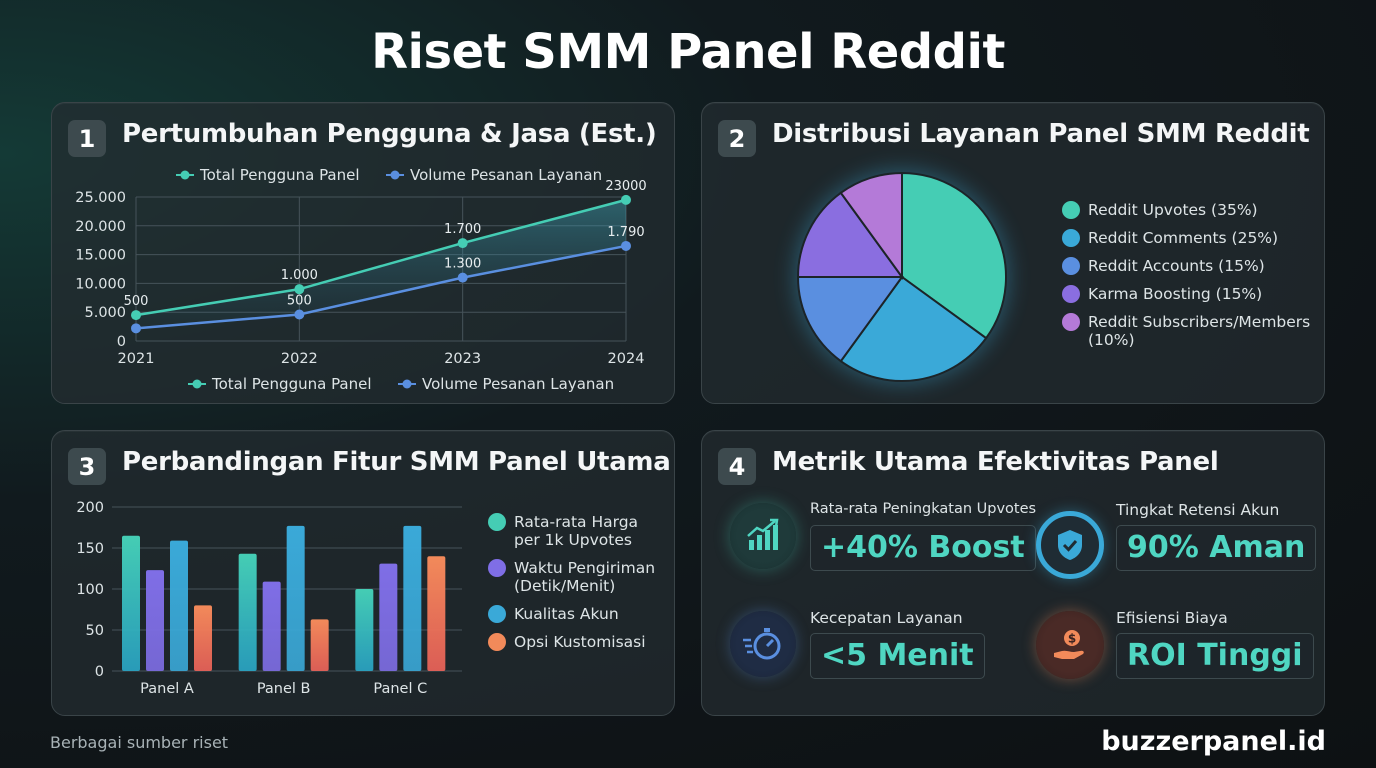 This screenshot has height=768, width=1376. Describe the element at coordinates (737, 138) in the screenshot. I see `panel-number: 2` at that location.